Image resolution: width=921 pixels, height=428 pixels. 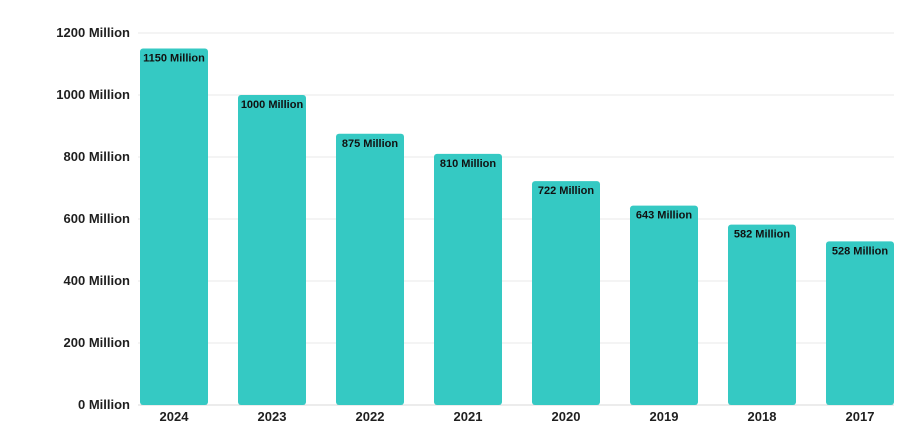 What do you see at coordinates (468, 279) in the screenshot?
I see `bar-2021` at bounding box center [468, 279].